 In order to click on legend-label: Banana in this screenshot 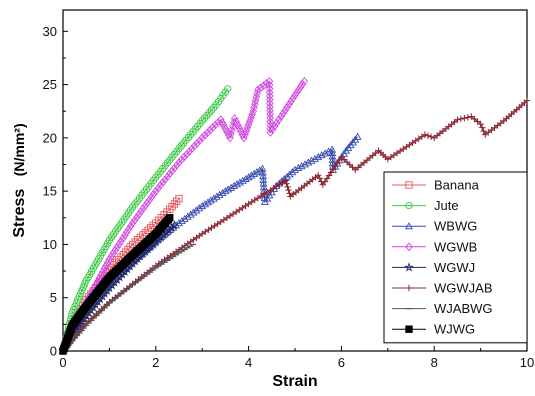, I will do `click(457, 185)`.